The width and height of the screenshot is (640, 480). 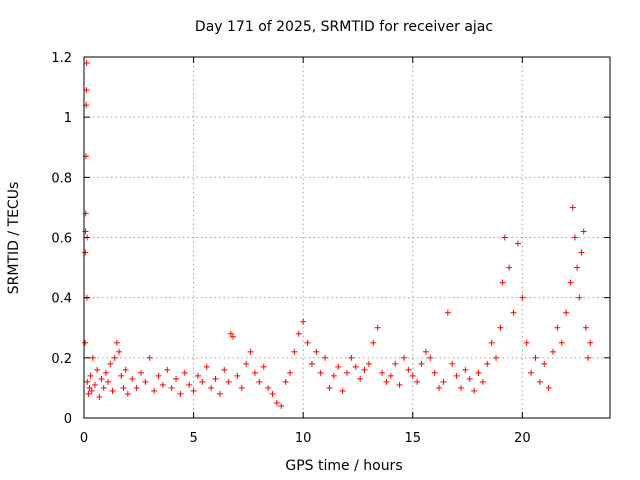 What do you see at coordinates (61, 299) in the screenshot?
I see `y-tick-label: 0.4` at bounding box center [61, 299].